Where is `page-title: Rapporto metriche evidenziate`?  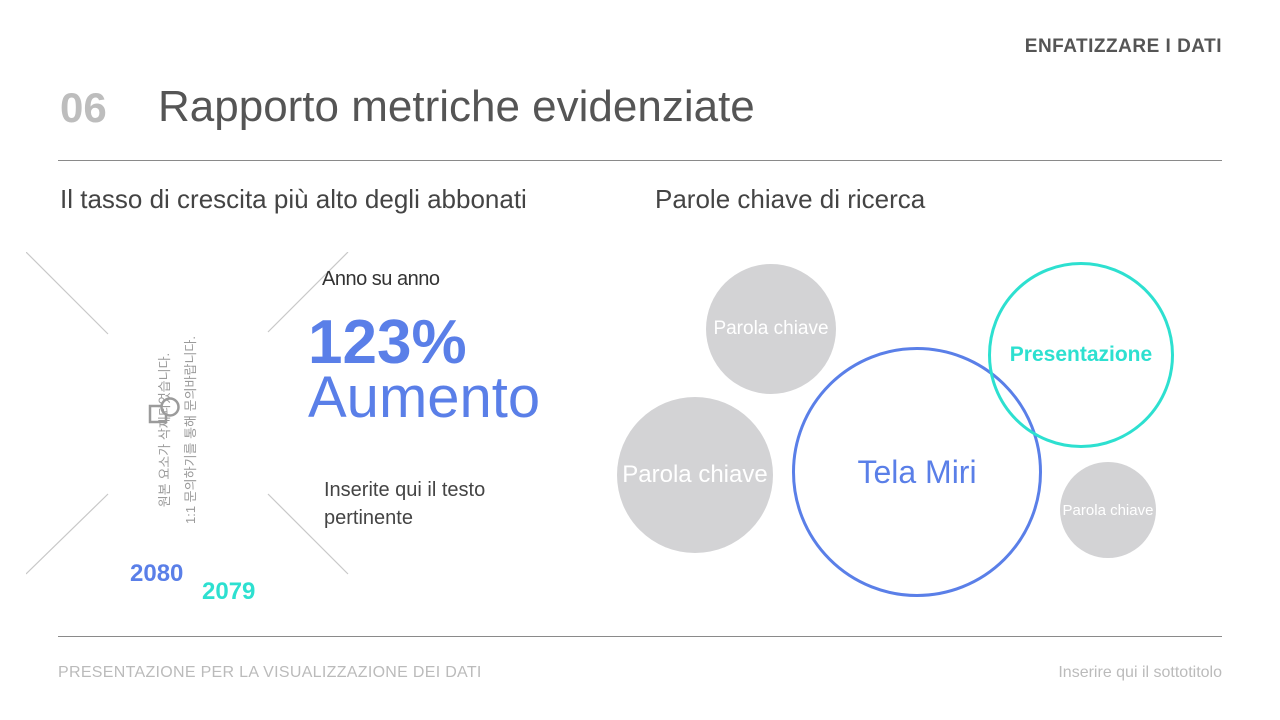
page-title: Rapporto metriche evidenziate is located at coordinates (456, 106).